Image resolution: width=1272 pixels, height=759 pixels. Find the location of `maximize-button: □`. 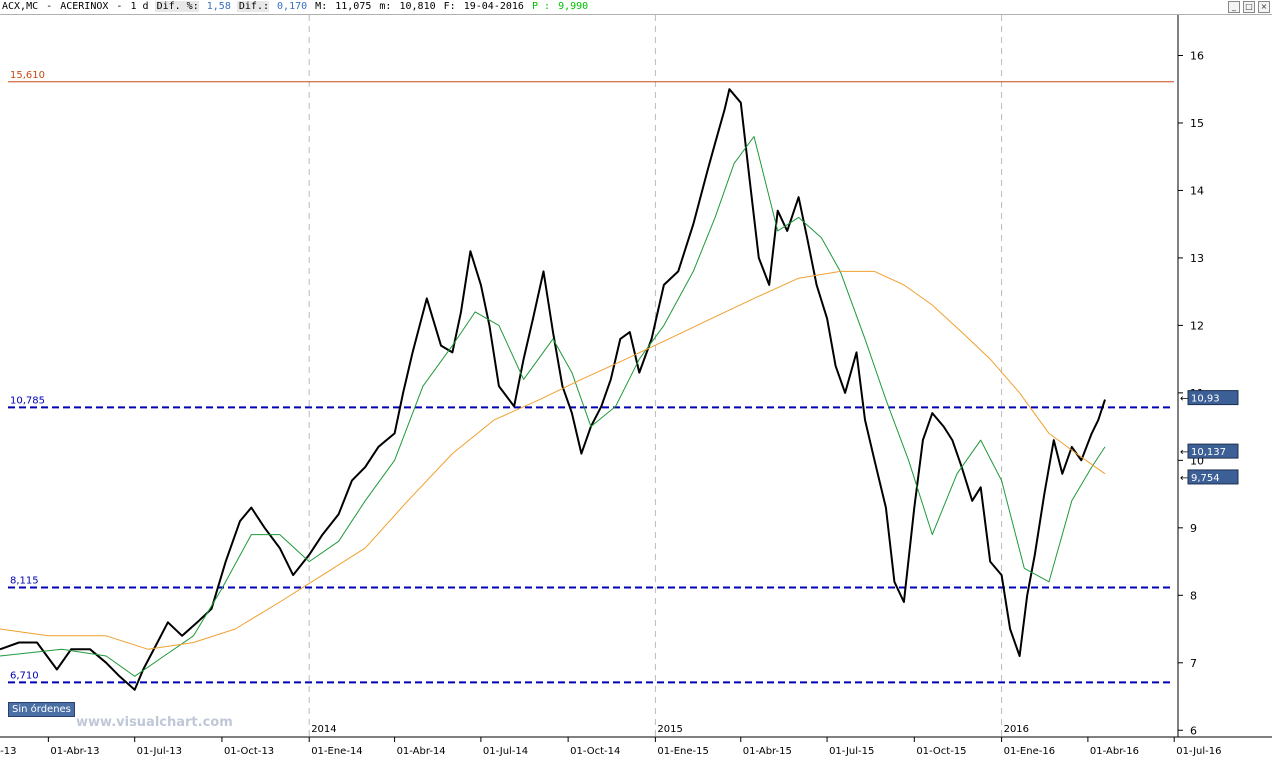

maximize-button: □ is located at coordinates (1249, 7).